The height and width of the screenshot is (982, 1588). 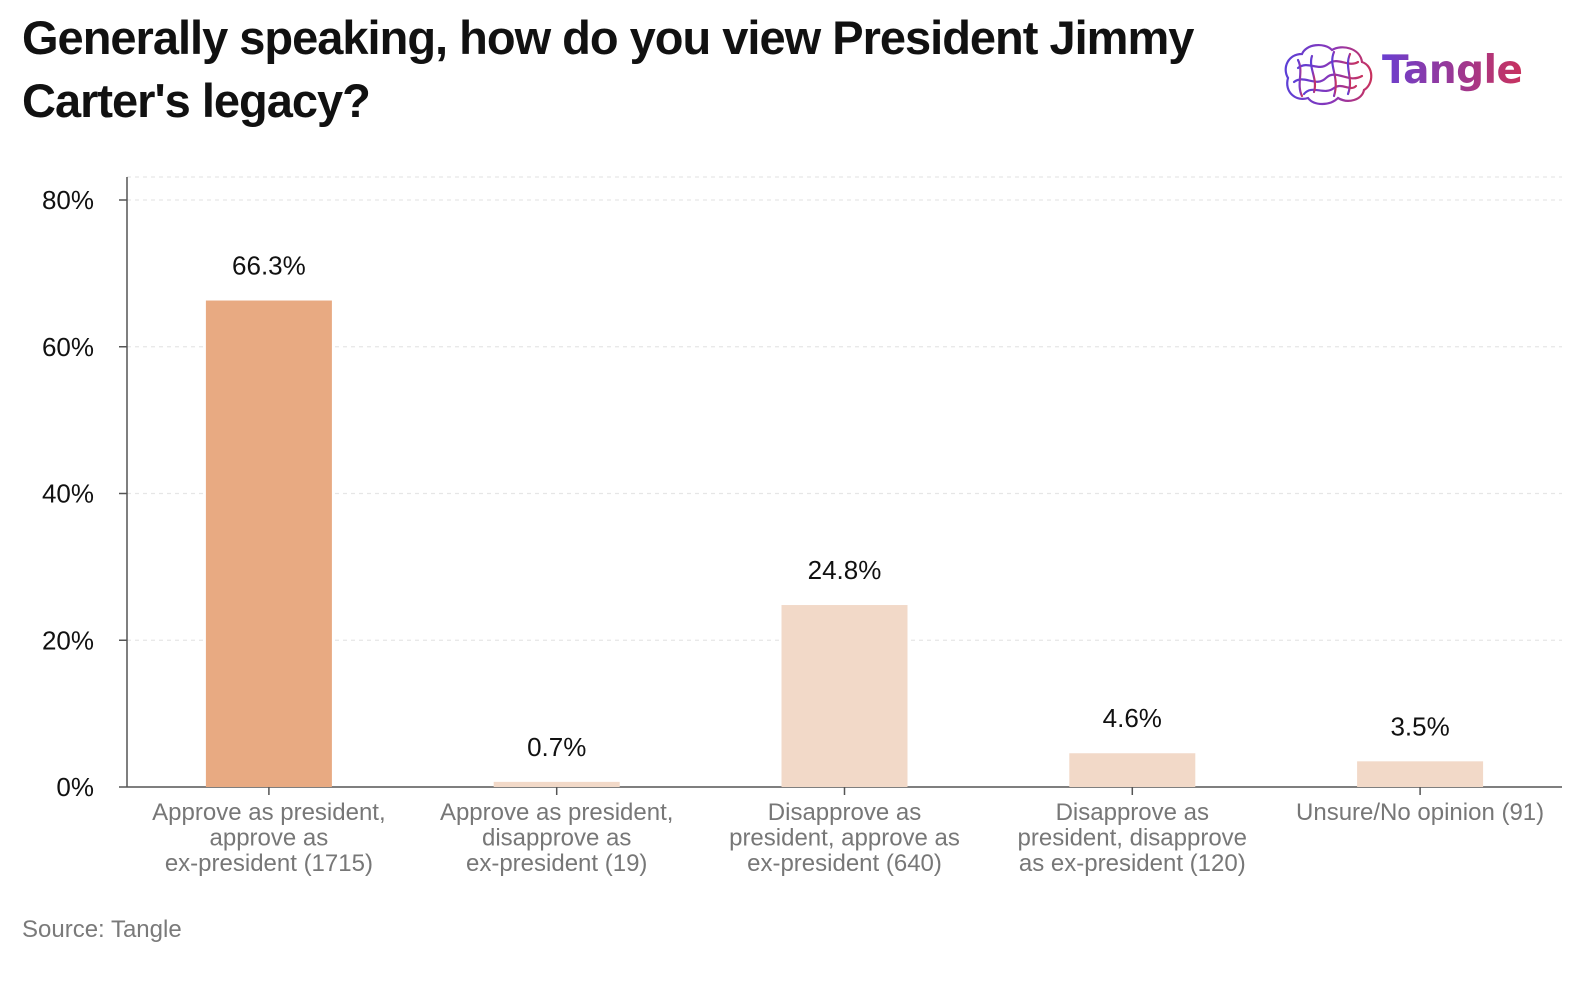 What do you see at coordinates (269, 266) in the screenshot?
I see `data-label: 66.3%` at bounding box center [269, 266].